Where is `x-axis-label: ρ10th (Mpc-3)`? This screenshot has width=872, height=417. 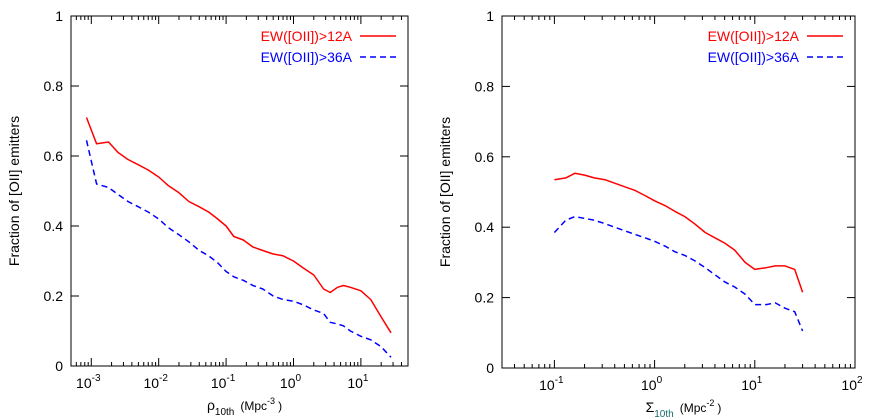
x-axis-label: ρ10th (Mpc-3) is located at coordinates (244, 406).